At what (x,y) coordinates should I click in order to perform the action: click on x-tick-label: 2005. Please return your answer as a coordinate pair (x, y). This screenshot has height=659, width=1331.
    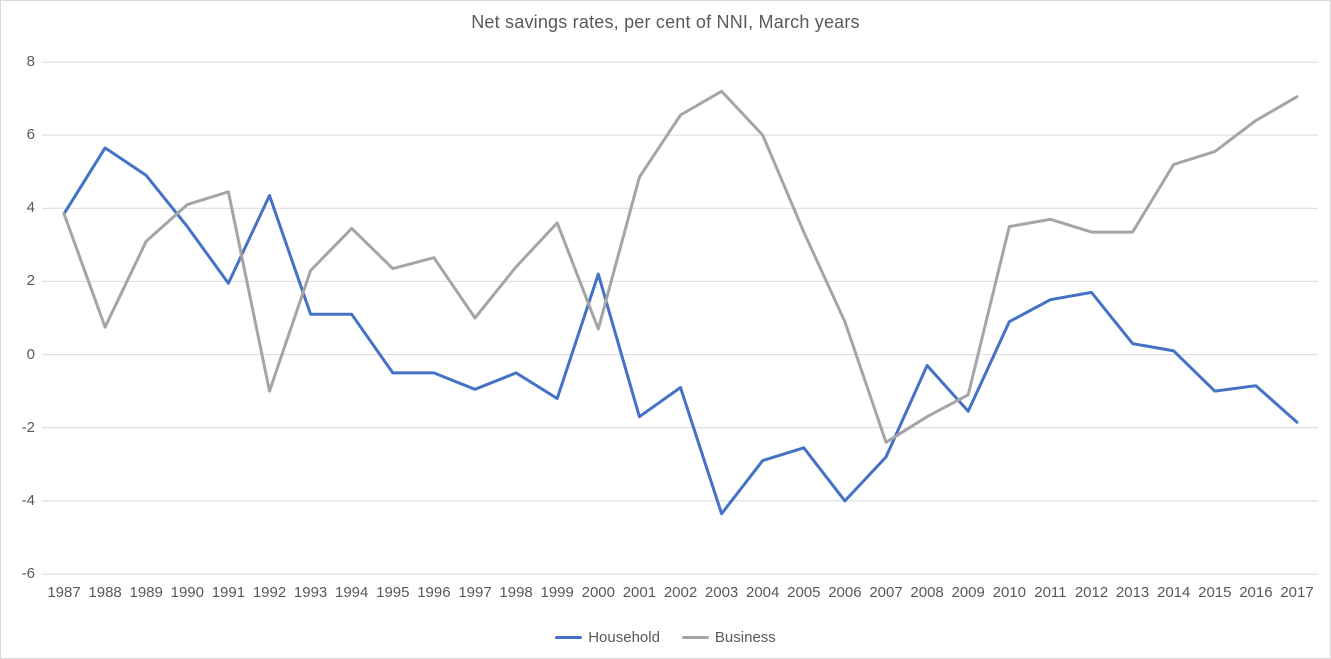
    Looking at the image, I should click on (804, 592).